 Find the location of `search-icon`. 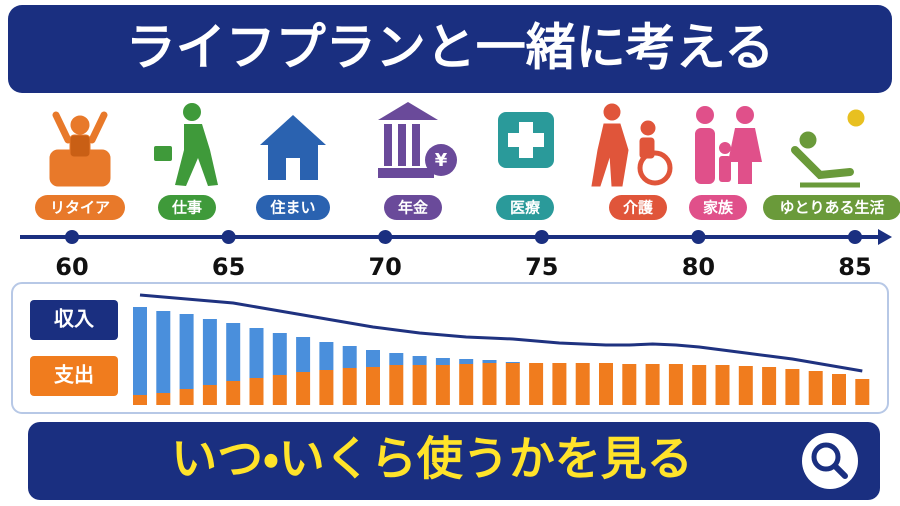

search-icon is located at coordinates (830, 461).